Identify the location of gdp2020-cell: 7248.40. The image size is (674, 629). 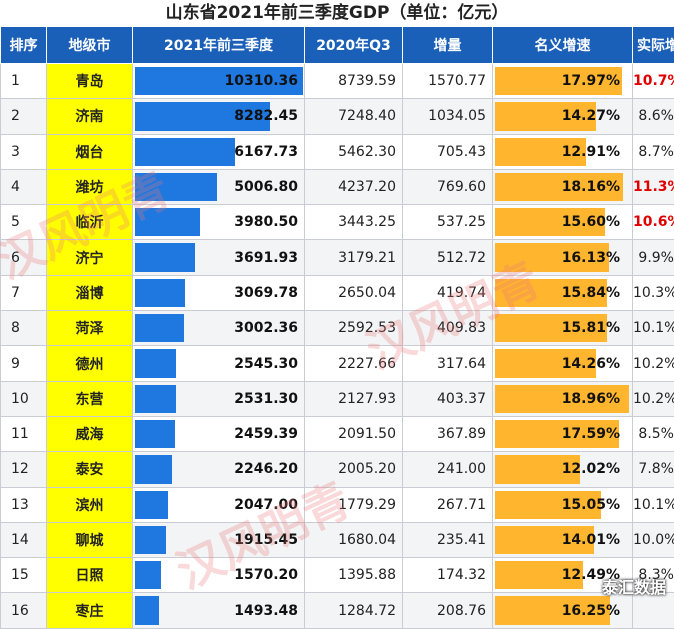
(354, 116).